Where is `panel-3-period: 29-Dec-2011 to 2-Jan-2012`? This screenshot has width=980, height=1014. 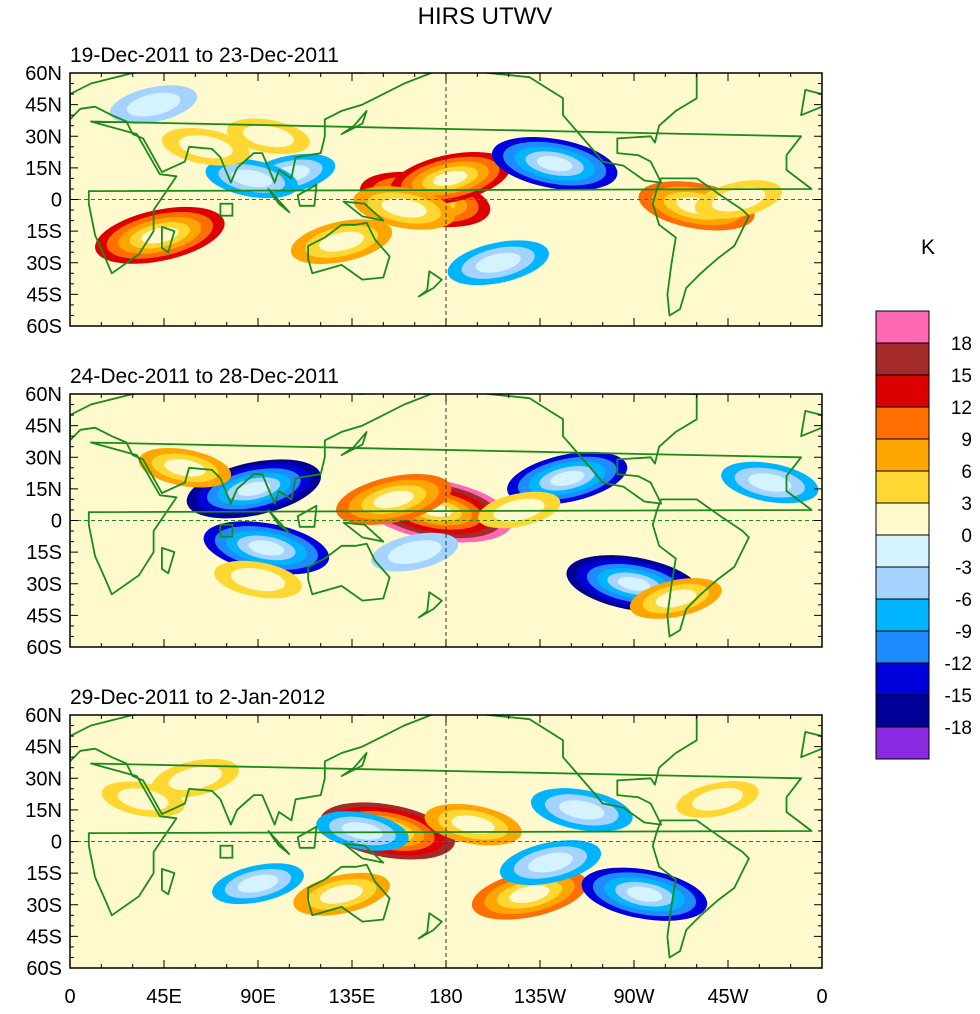 panel-3-period: 29-Dec-2011 to 2-Jan-2012 is located at coordinates (197, 697).